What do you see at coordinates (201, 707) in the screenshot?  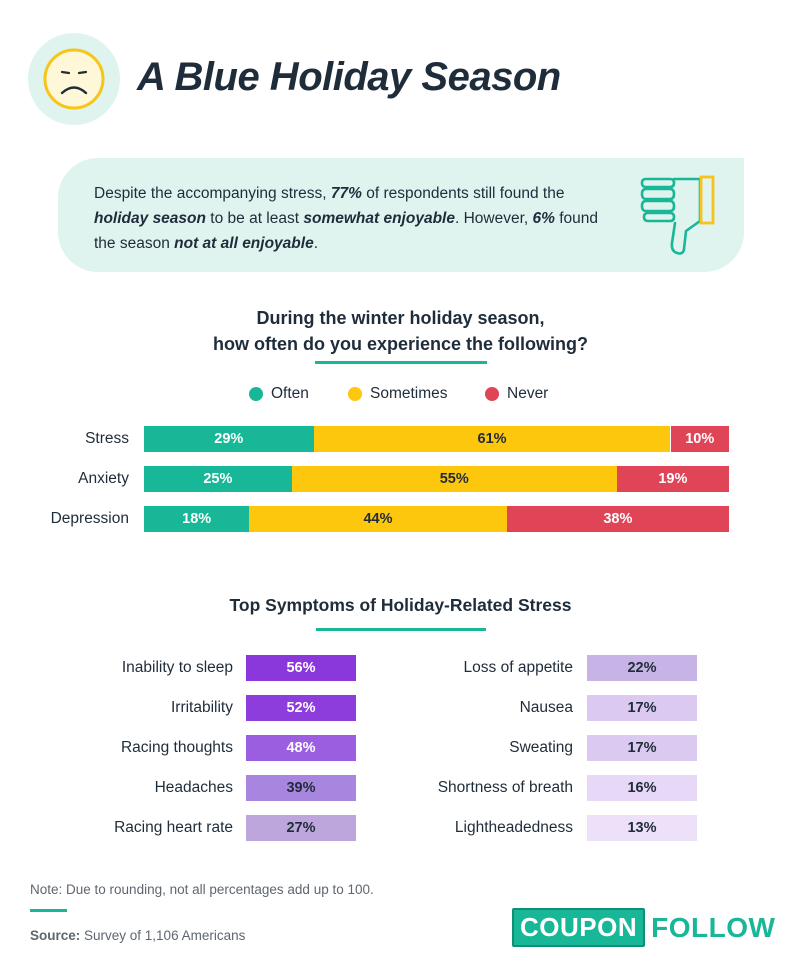 I see `symptom-label: Irritability` at bounding box center [201, 707].